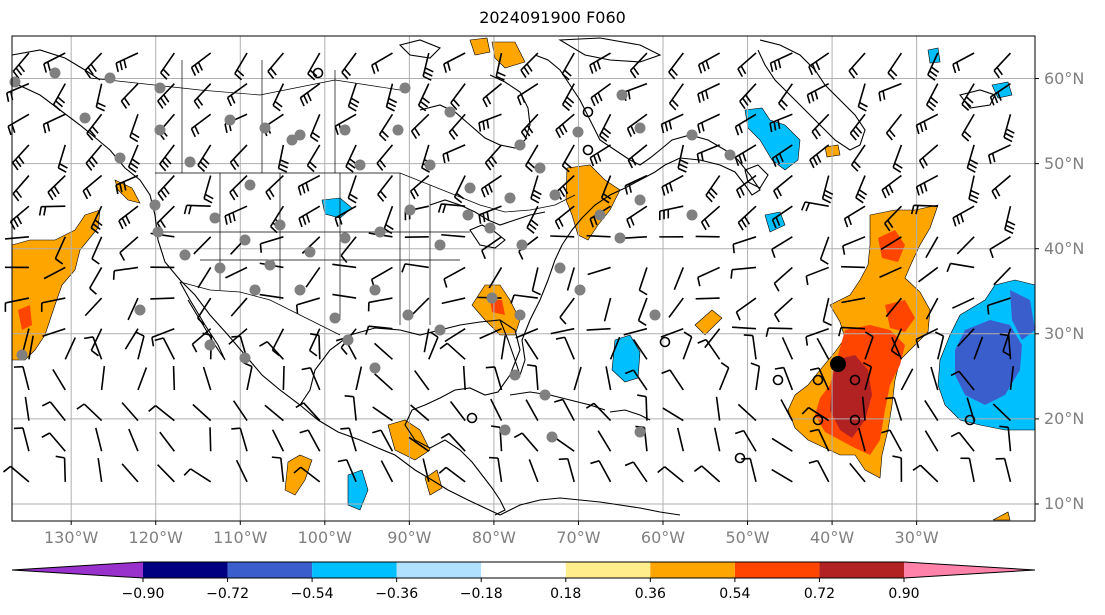 The height and width of the screenshot is (615, 1105). I want to click on open-station-marker, so click(665, 342).